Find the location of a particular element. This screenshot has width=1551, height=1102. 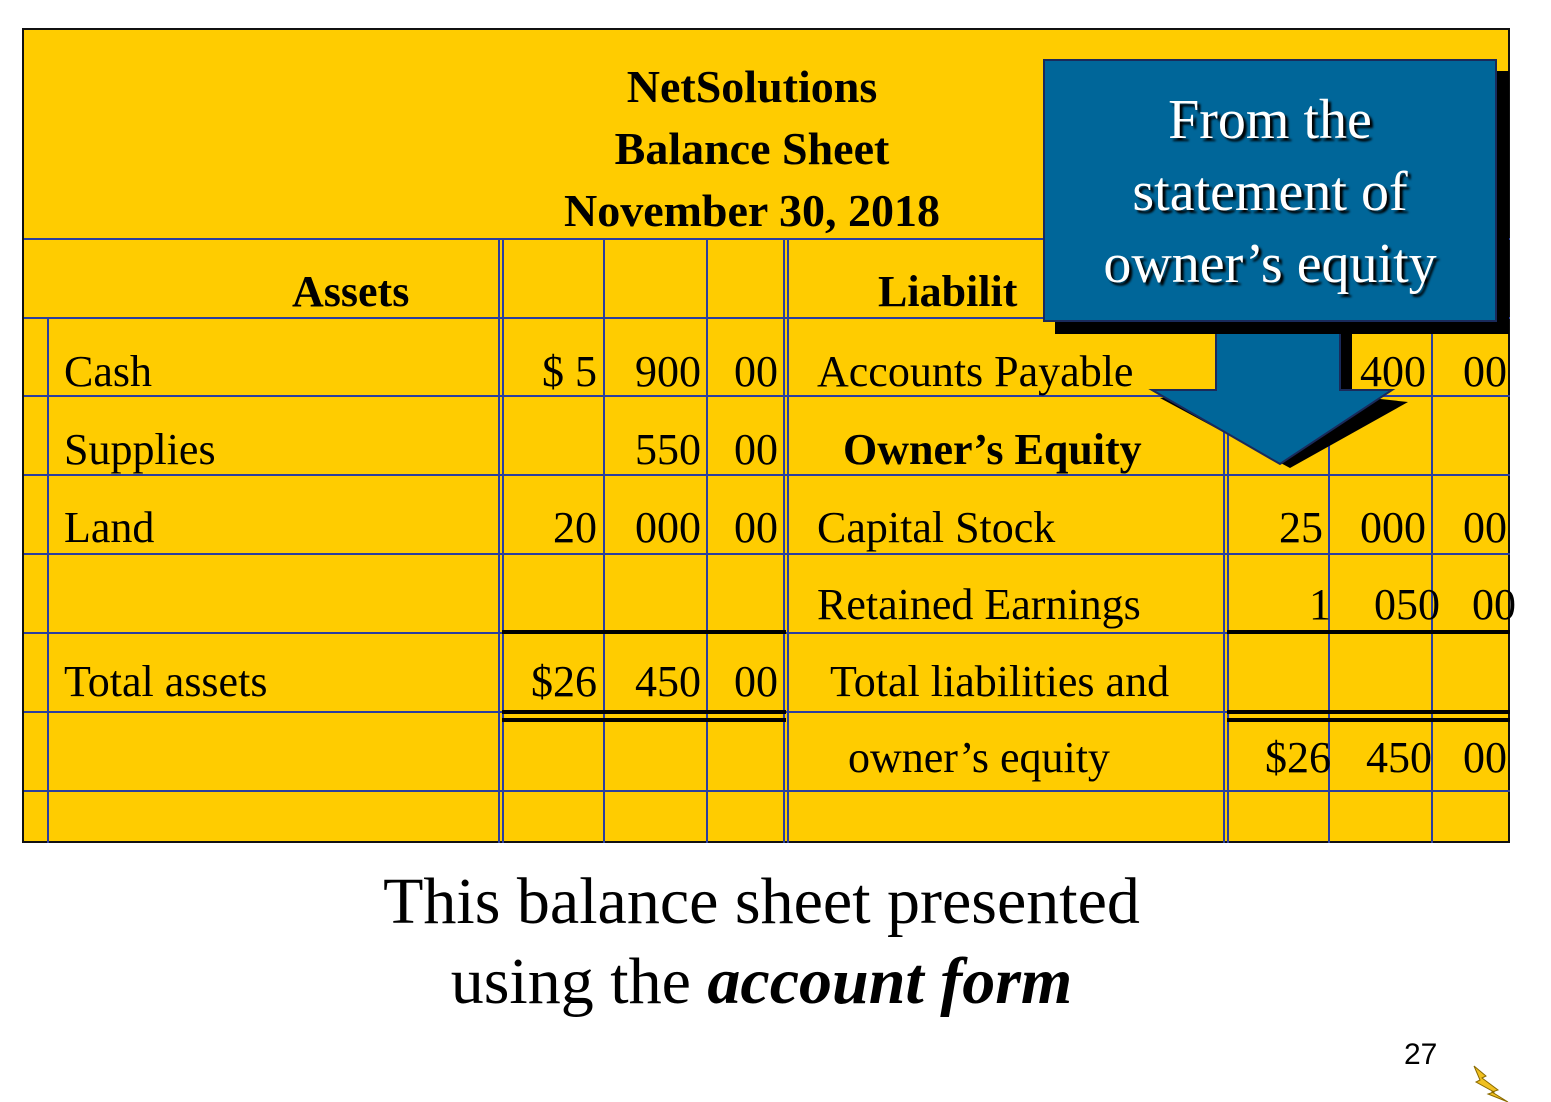

callout-line-3: owner’s equity is located at coordinates (1270, 264).